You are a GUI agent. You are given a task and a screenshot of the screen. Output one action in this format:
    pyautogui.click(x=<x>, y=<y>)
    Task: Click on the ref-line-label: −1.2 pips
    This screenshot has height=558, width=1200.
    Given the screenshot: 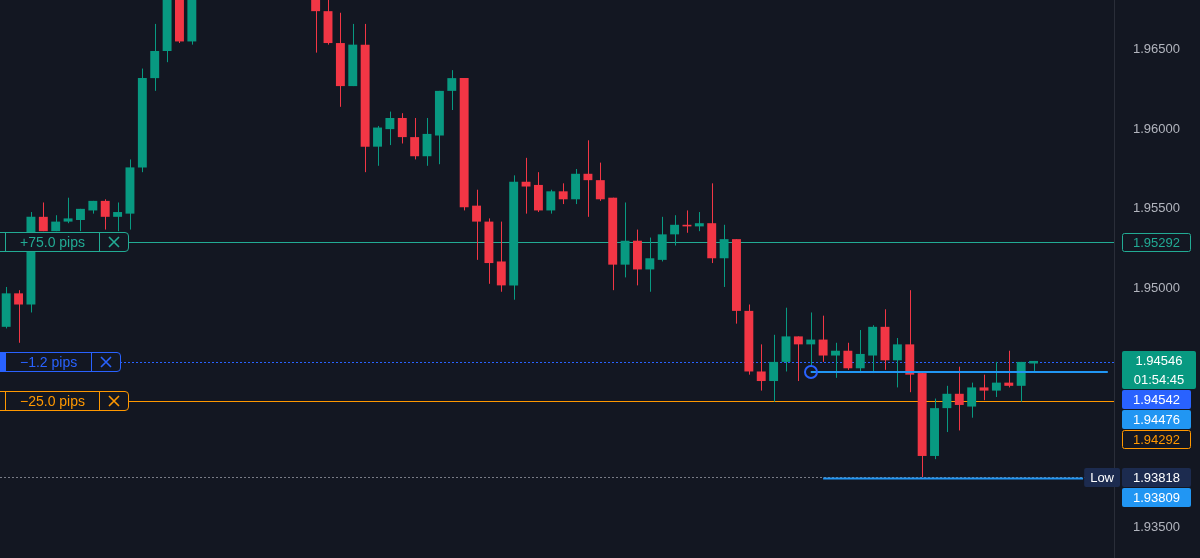 What is the action you would take?
    pyautogui.click(x=49, y=361)
    